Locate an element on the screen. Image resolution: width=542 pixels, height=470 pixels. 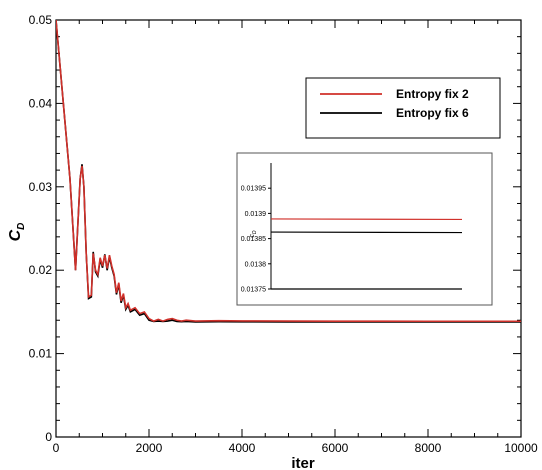
x-tick-label: 2000 is located at coordinates (149, 448).